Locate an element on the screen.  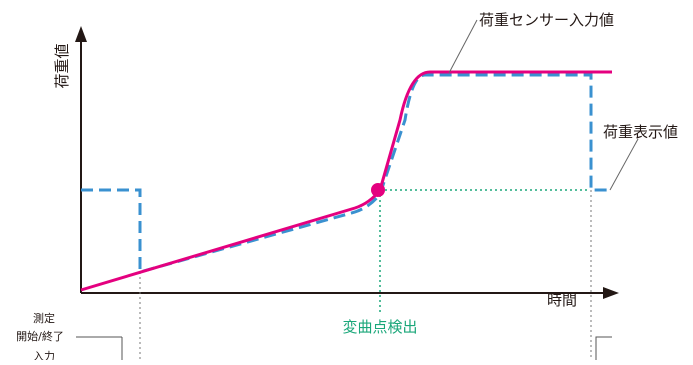
measure-input-signal is located at coordinates (366, 348).